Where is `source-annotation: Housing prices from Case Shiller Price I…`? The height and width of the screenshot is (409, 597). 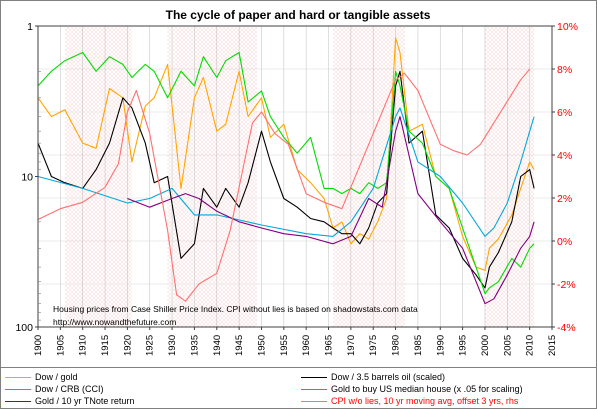
source-annotation: Housing prices from Case Shiller Price I… is located at coordinates (235, 309).